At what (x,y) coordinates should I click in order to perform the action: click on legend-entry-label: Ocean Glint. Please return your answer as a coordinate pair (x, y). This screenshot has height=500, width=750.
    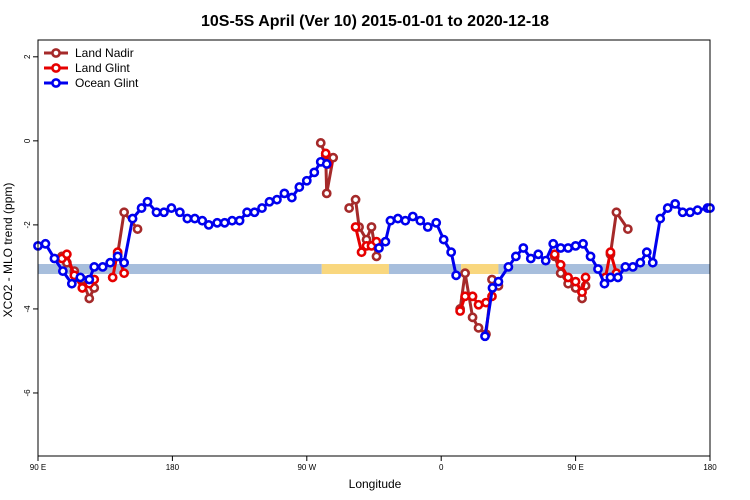
    Looking at the image, I should click on (107, 83).